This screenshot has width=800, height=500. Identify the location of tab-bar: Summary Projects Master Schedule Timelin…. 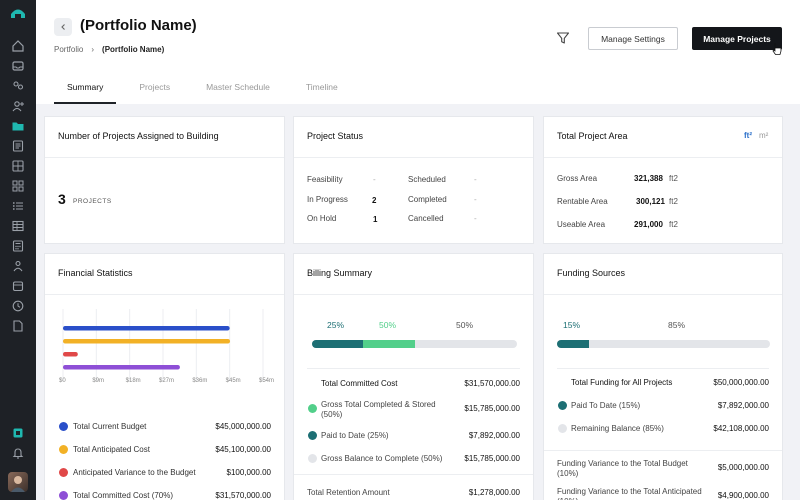
(207, 87).